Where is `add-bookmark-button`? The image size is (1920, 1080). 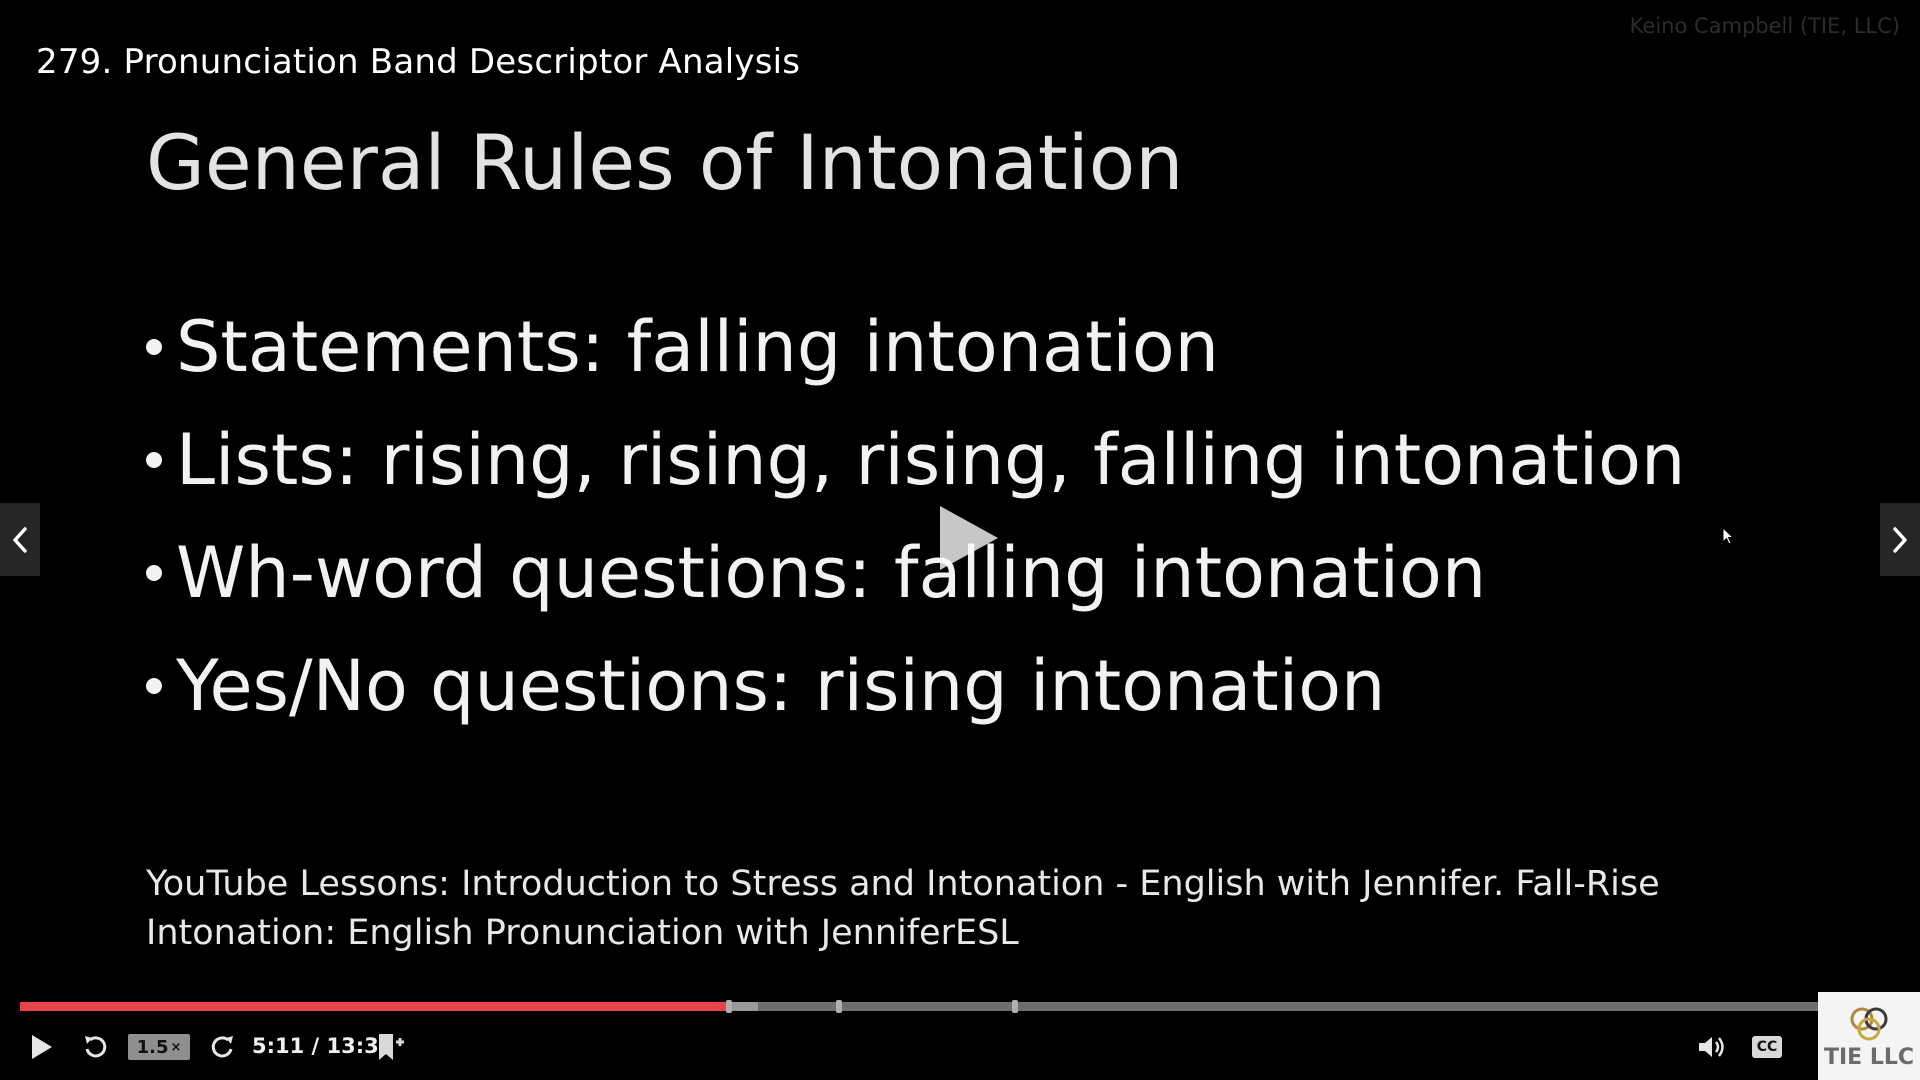 add-bookmark-button is located at coordinates (390, 1047).